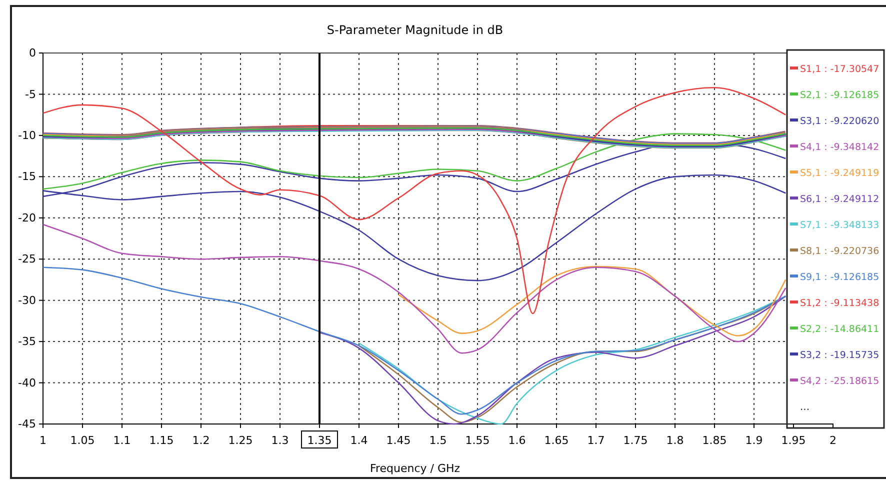 The height and width of the screenshot is (483, 886). I want to click on x-tick-label: 1.7, so click(596, 441).